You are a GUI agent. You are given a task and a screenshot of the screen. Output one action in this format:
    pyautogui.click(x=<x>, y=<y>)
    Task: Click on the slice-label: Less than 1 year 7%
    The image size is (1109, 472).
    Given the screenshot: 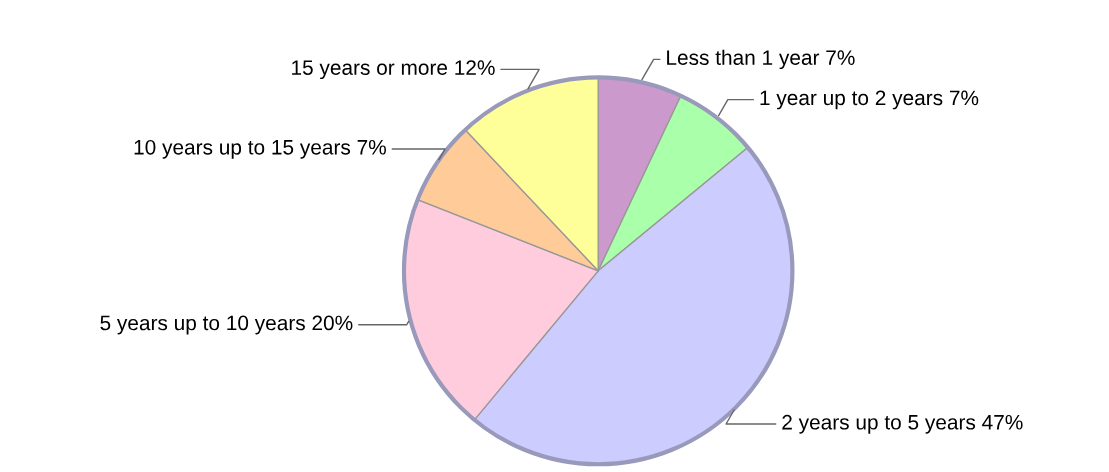 What is the action you would take?
    pyautogui.click(x=761, y=59)
    